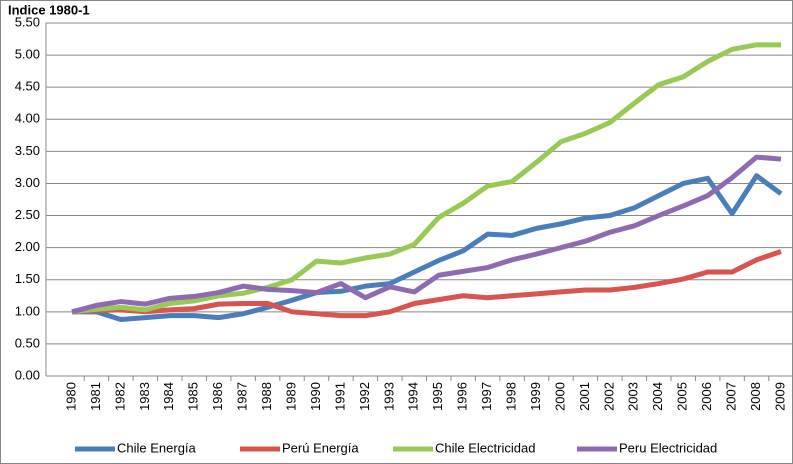 The width and height of the screenshot is (793, 464). I want to click on x-tick-label: 2000, so click(559, 396).